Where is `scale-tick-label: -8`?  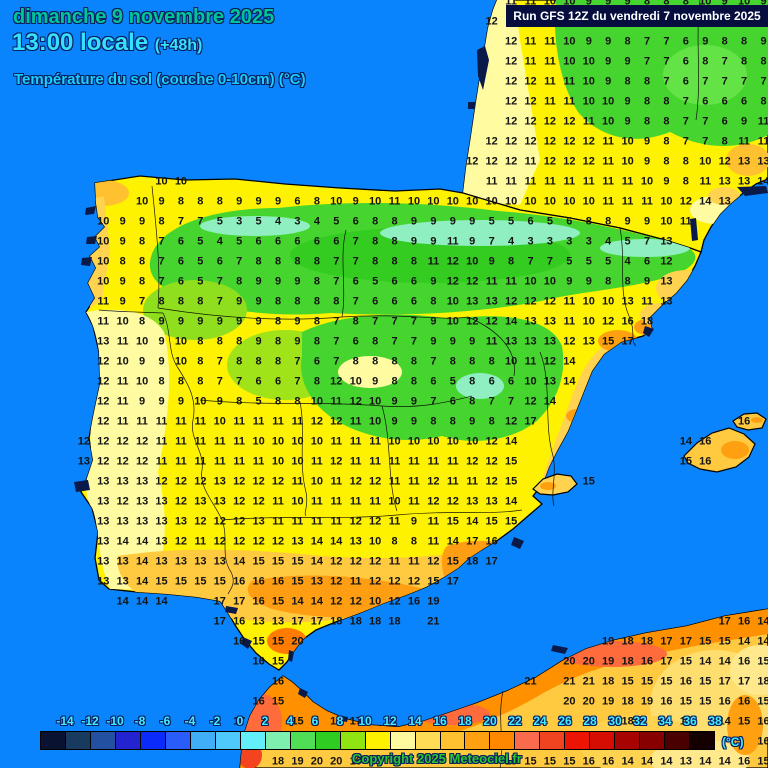
scale-tick-label: -8 is located at coordinates (140, 721).